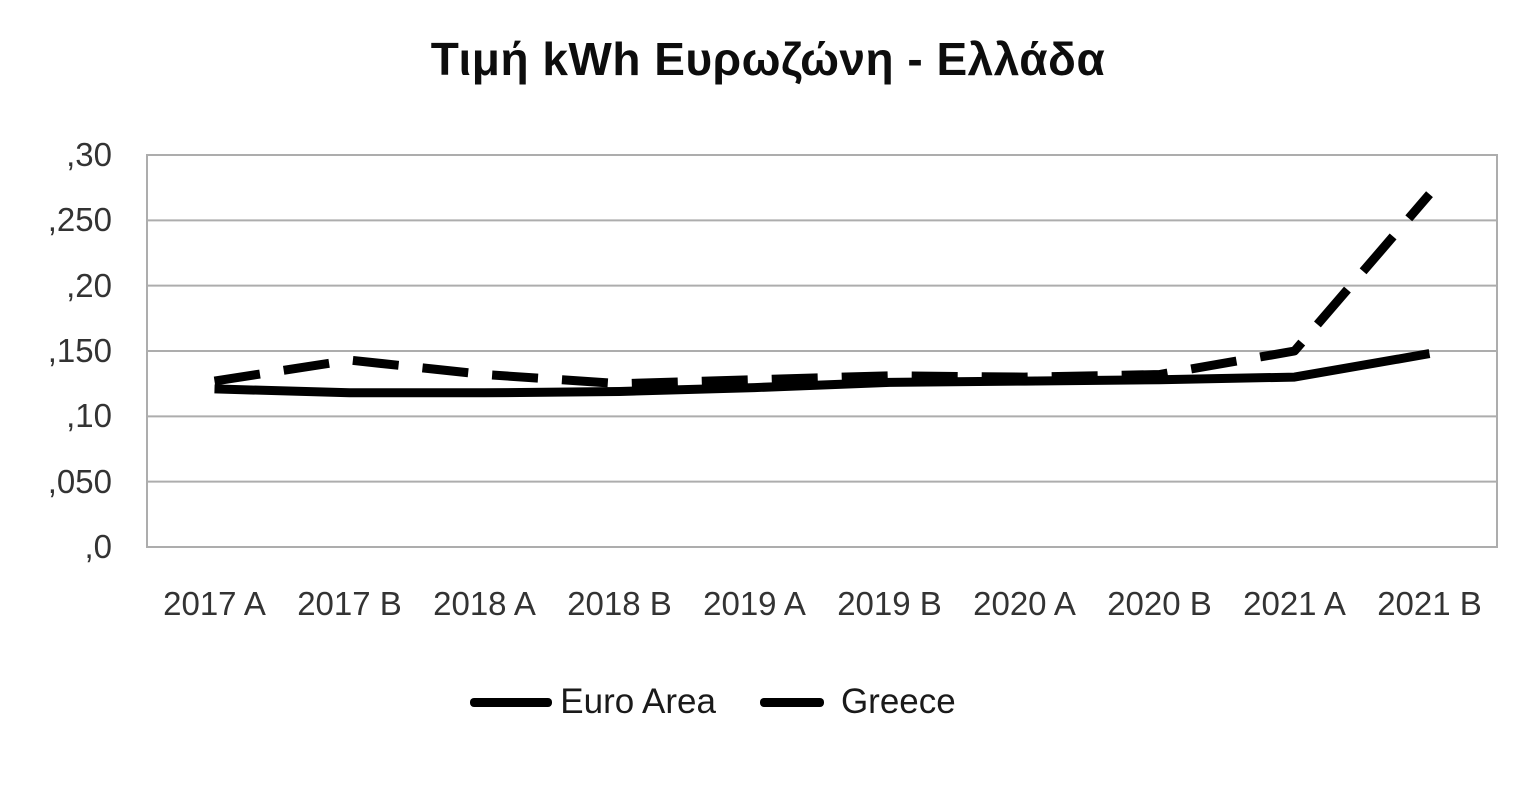 This screenshot has width=1536, height=791. I want to click on chart-title: Τιμή kWh Ευρωζώνη - Ελλάδα, so click(768, 59).